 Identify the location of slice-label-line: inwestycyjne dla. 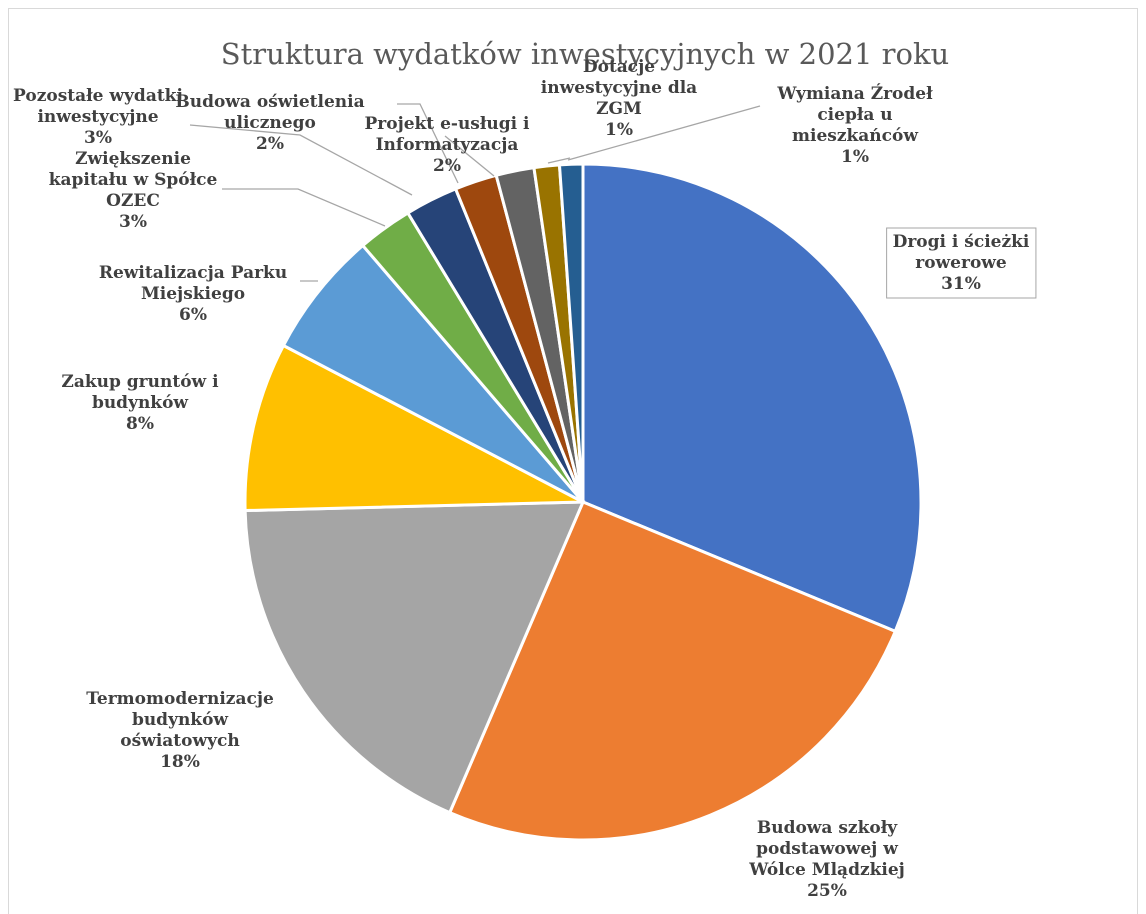
(619, 88).